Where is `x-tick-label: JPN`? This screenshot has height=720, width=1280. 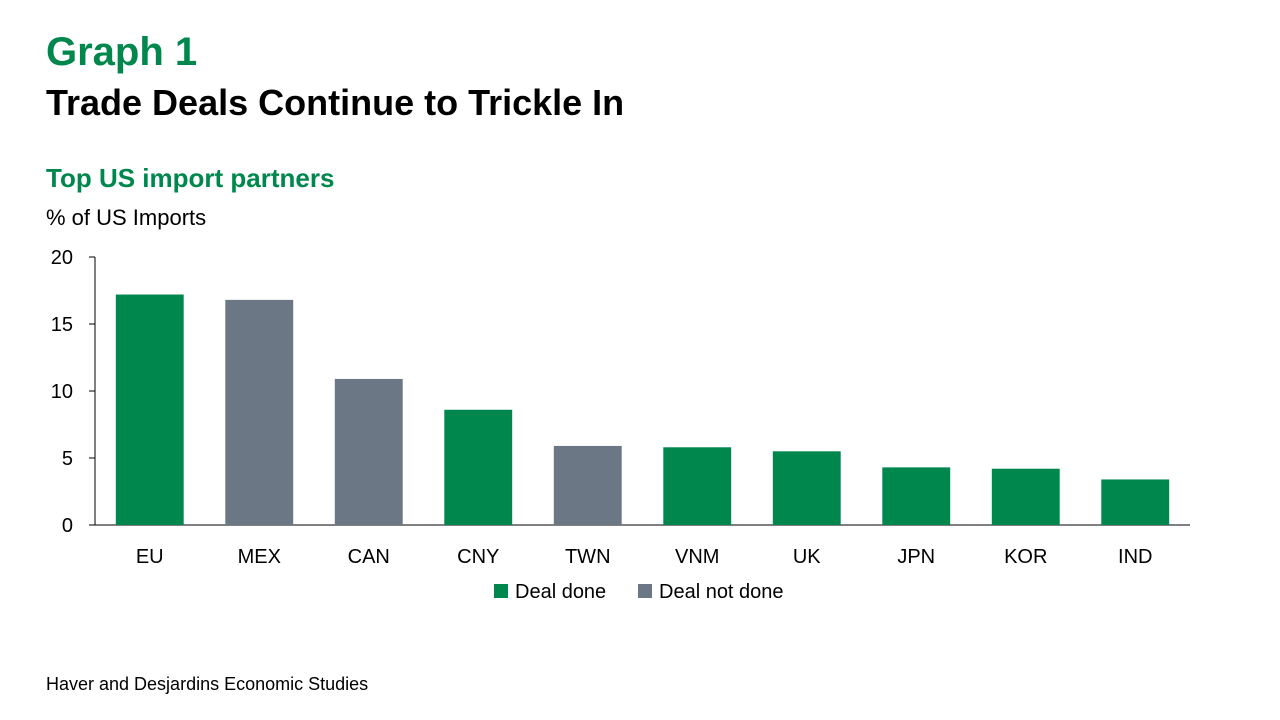
x-tick-label: JPN is located at coordinates (916, 557).